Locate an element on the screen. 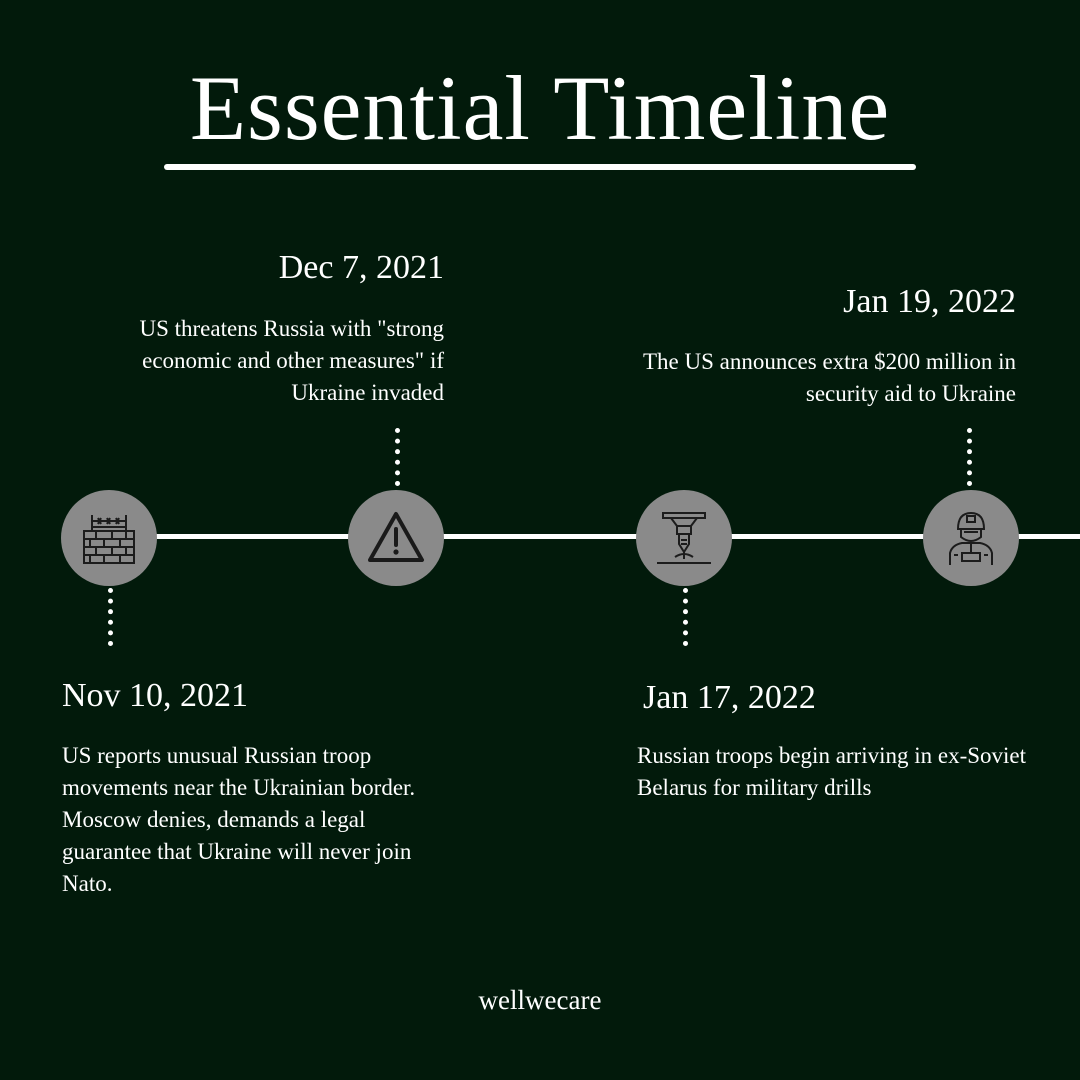 This screenshot has height=1080, width=1080. missile-strike-icon is located at coordinates (684, 538).